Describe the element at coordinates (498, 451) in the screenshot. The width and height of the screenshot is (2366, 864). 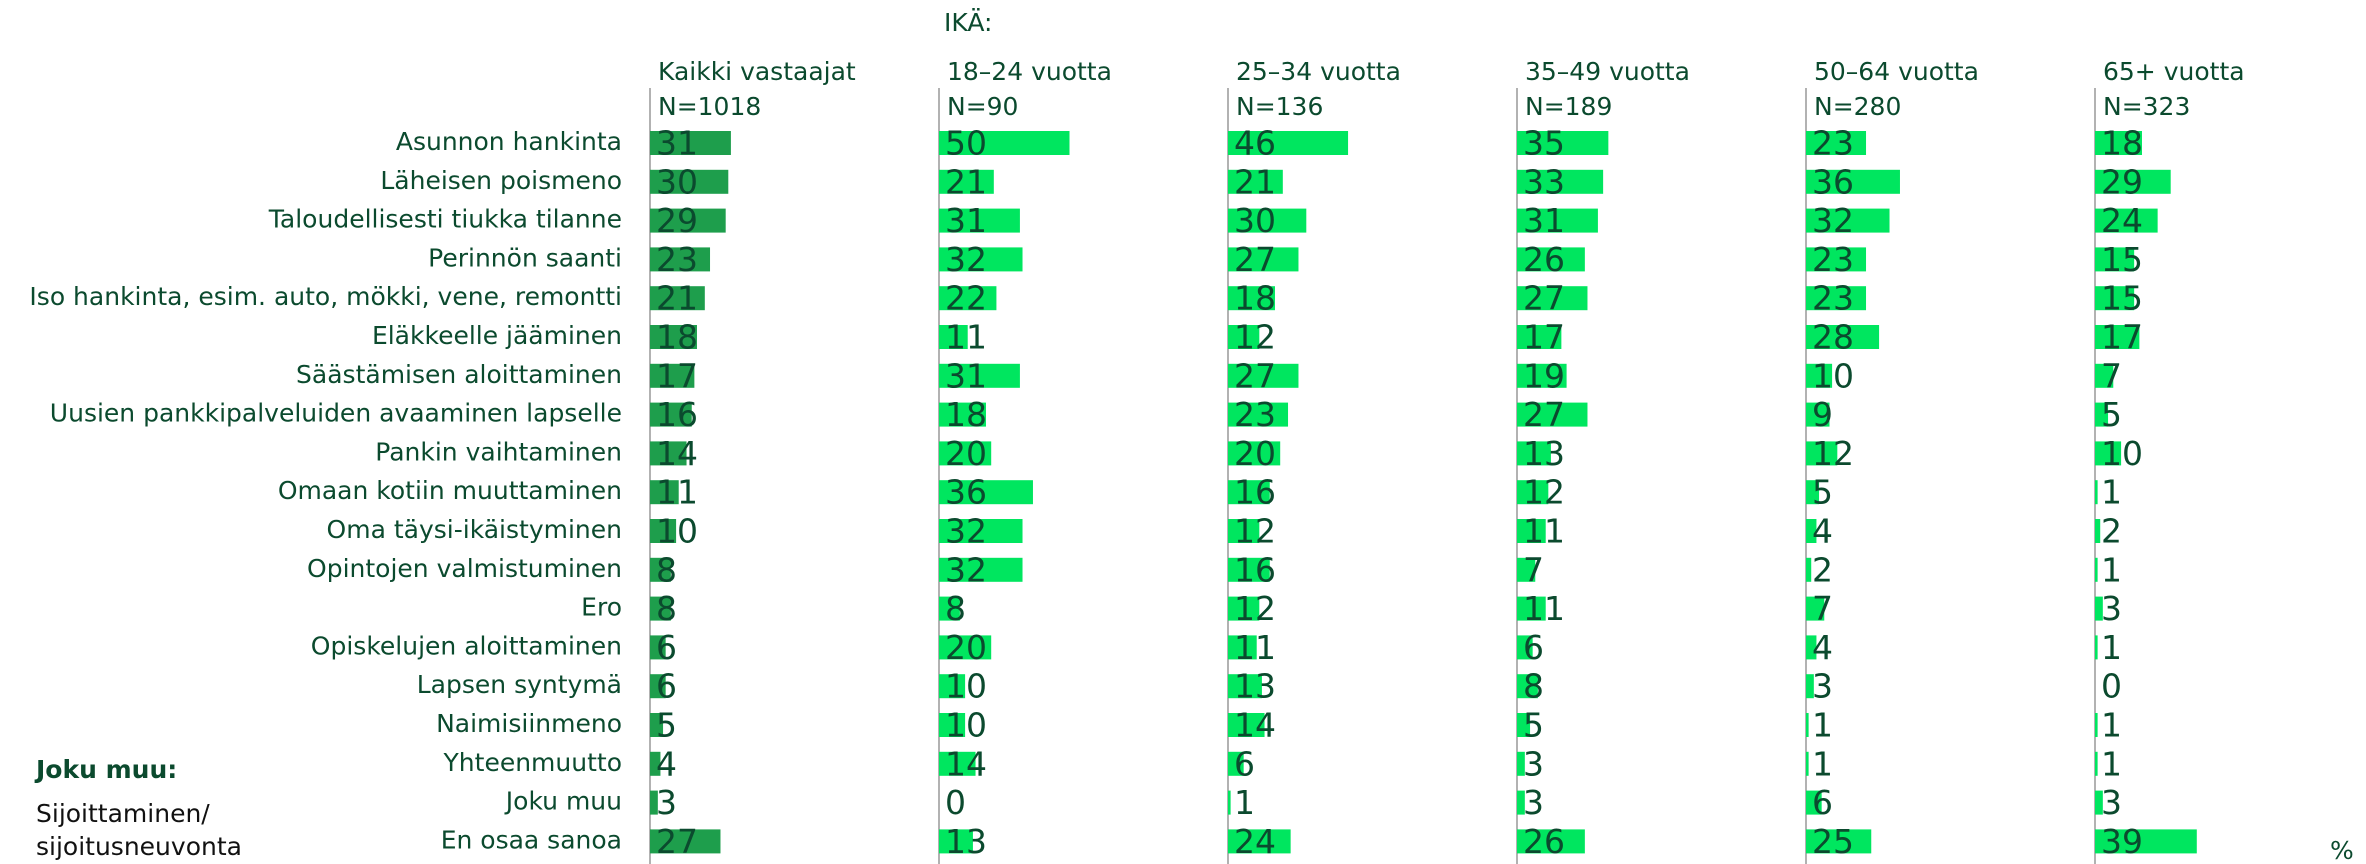
I see `category-label: Pankin vaihtaminen` at that location.